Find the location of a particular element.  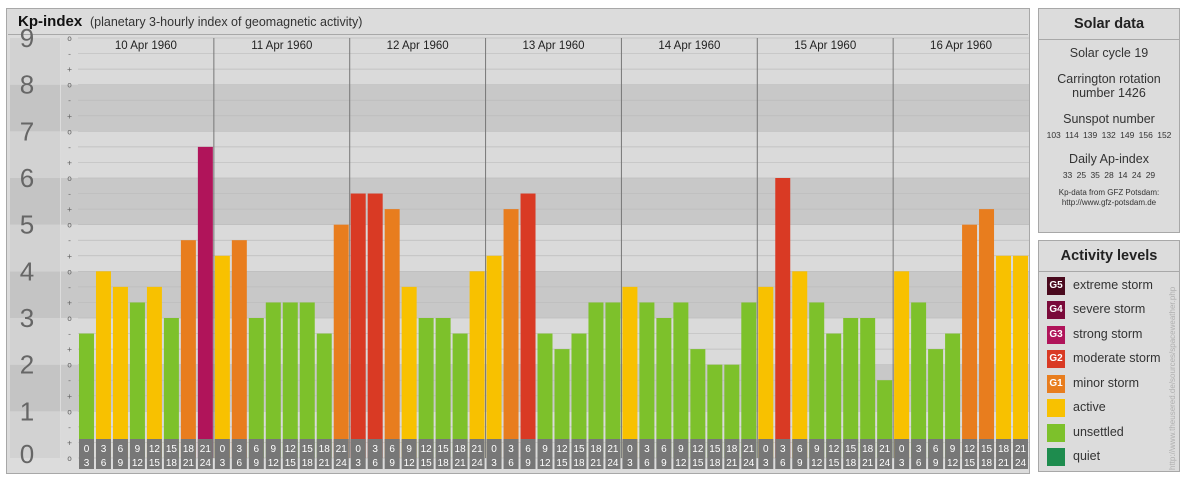

legend-swatch-quiet is located at coordinates (1056, 457).